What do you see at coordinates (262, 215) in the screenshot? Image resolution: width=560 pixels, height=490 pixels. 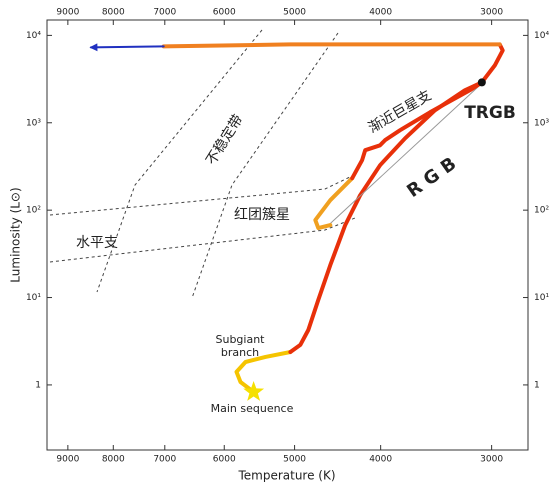 I see `annotation: 红团簇星` at bounding box center [262, 215].